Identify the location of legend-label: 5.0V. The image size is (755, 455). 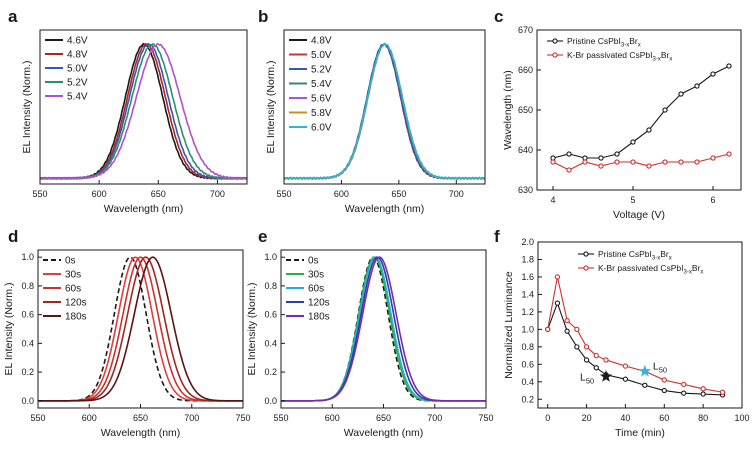
(77, 69).